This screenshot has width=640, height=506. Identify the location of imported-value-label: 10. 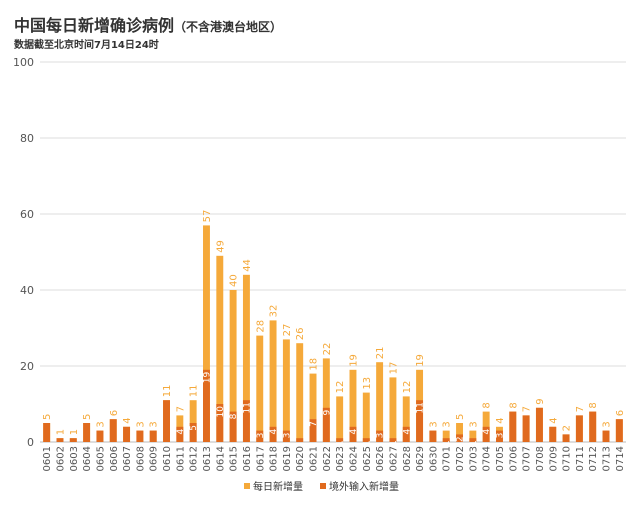
(221, 412).